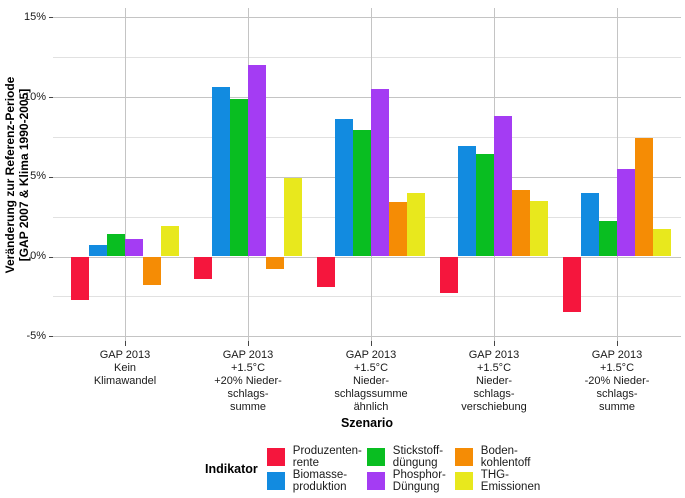 This screenshot has width=685, height=498. I want to click on legend-swatch-stickstoffd-ngung, so click(375, 457).